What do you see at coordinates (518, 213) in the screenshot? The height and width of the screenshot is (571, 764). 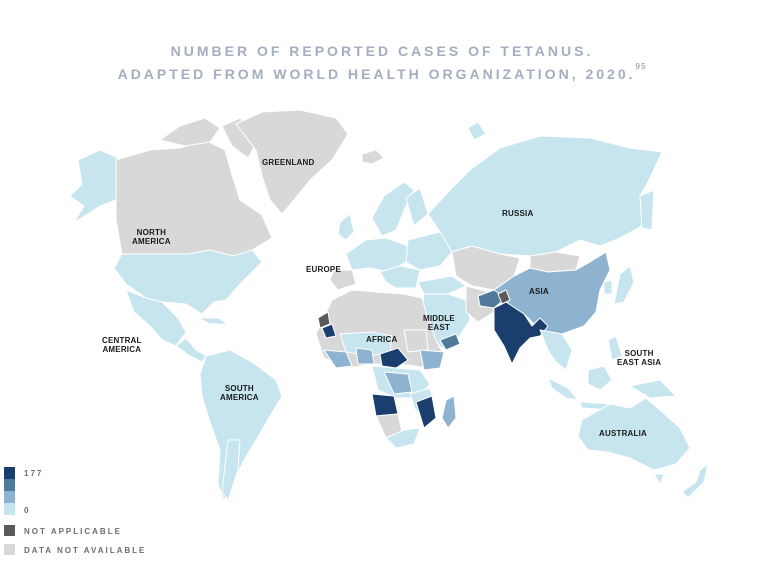 I see `label-russia: RUSSIA` at bounding box center [518, 213].